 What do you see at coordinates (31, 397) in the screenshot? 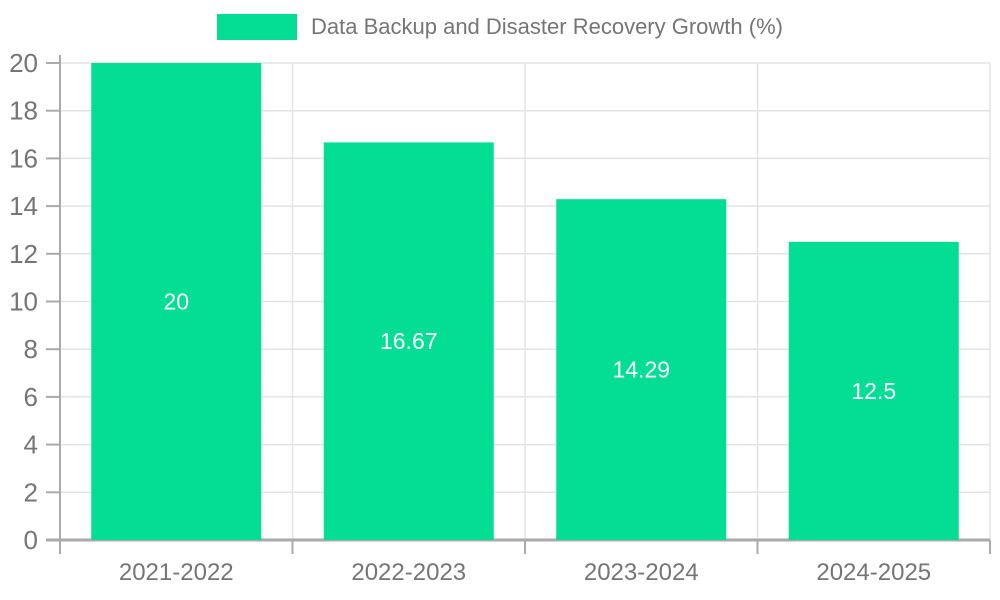
I see `y-tick-label: 6` at bounding box center [31, 397].